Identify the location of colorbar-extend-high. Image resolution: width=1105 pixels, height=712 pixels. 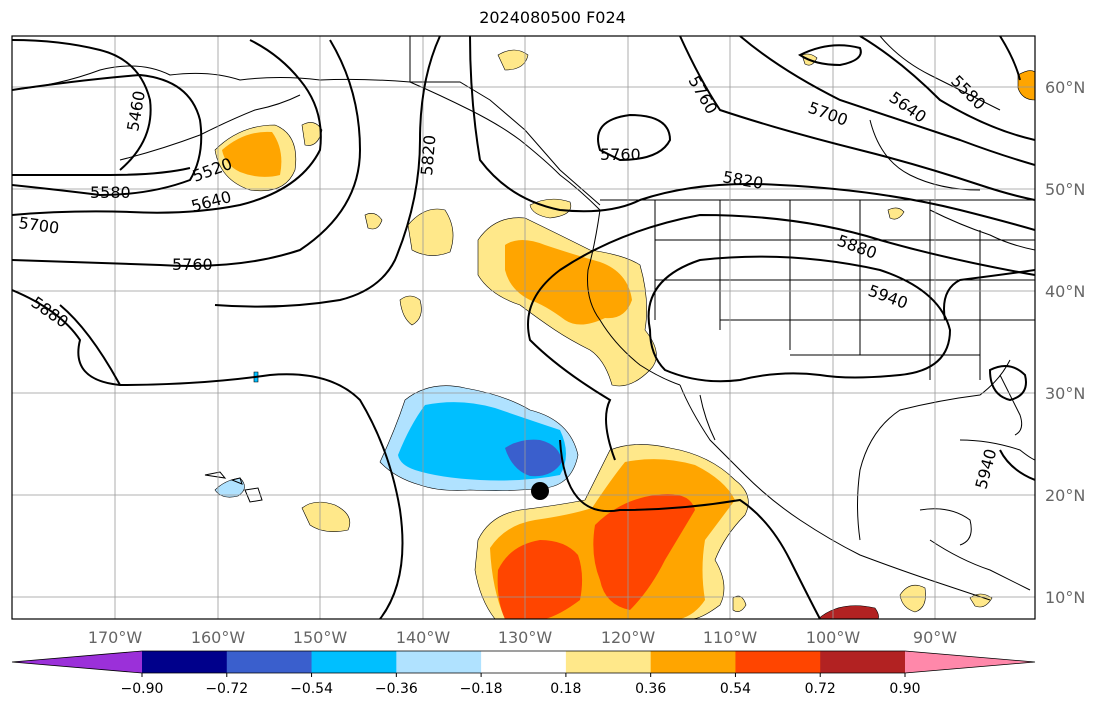
(970, 662).